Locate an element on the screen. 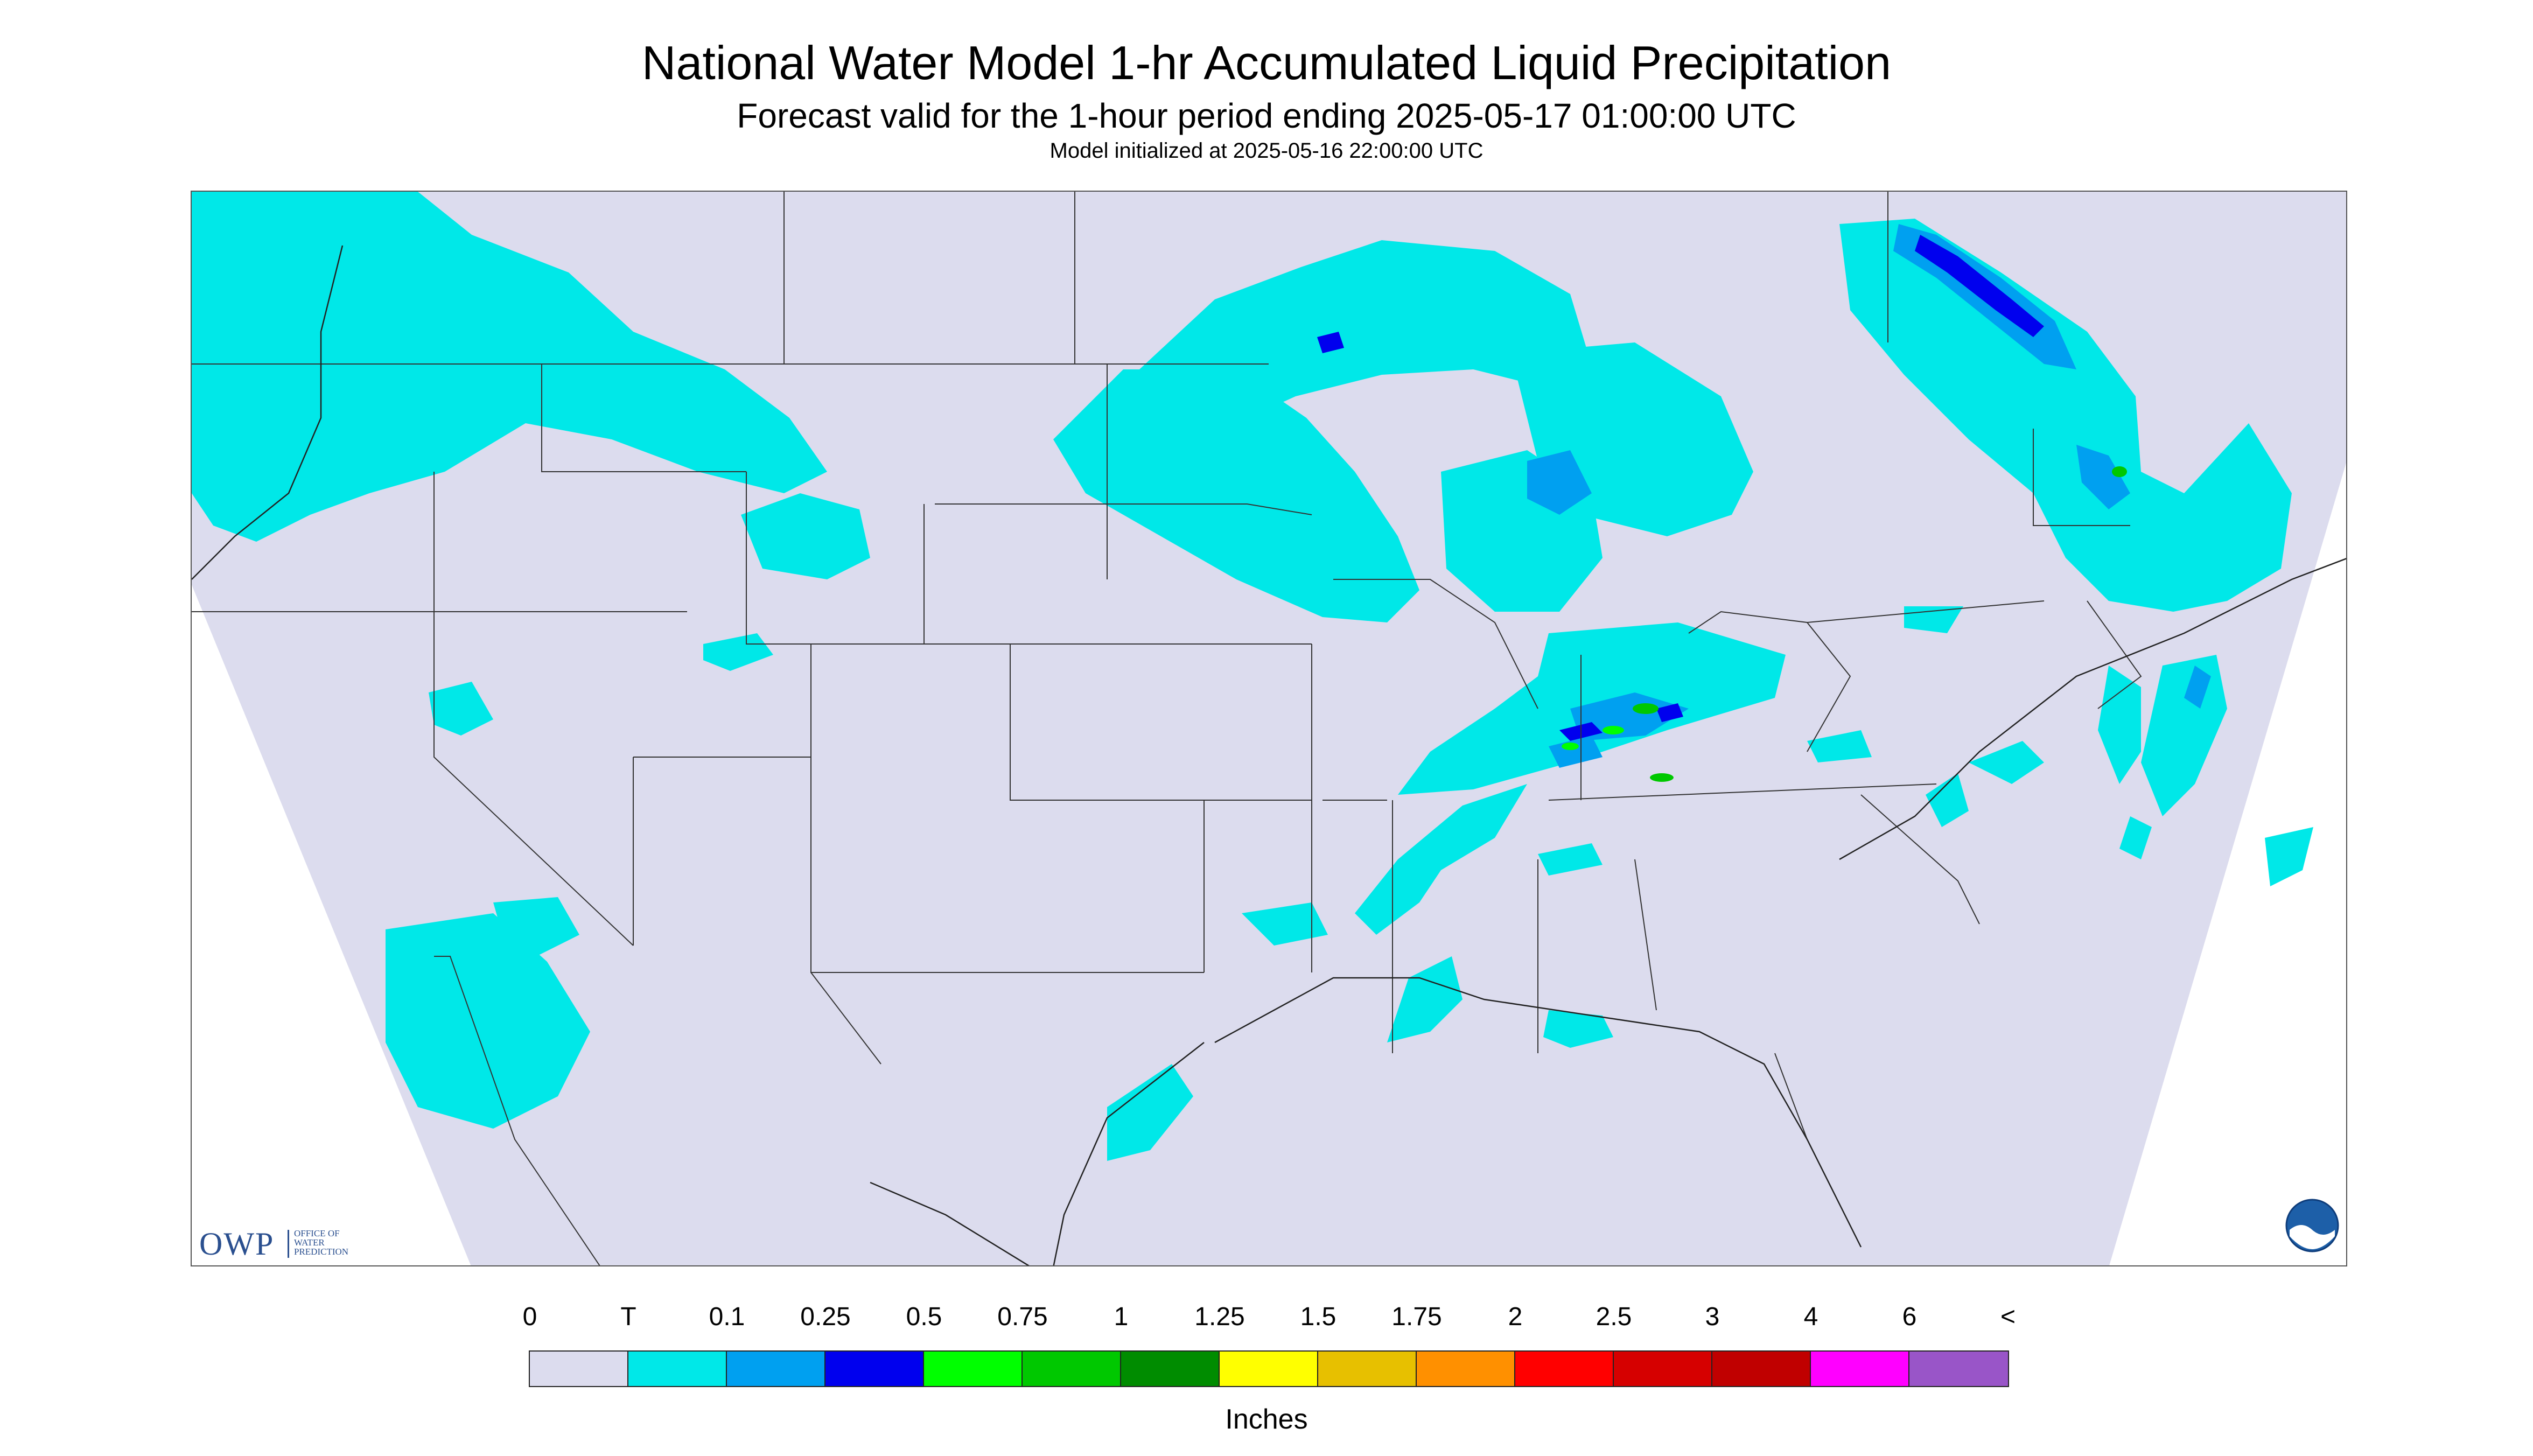  legend-tick-label: 0 is located at coordinates (529, 1317).